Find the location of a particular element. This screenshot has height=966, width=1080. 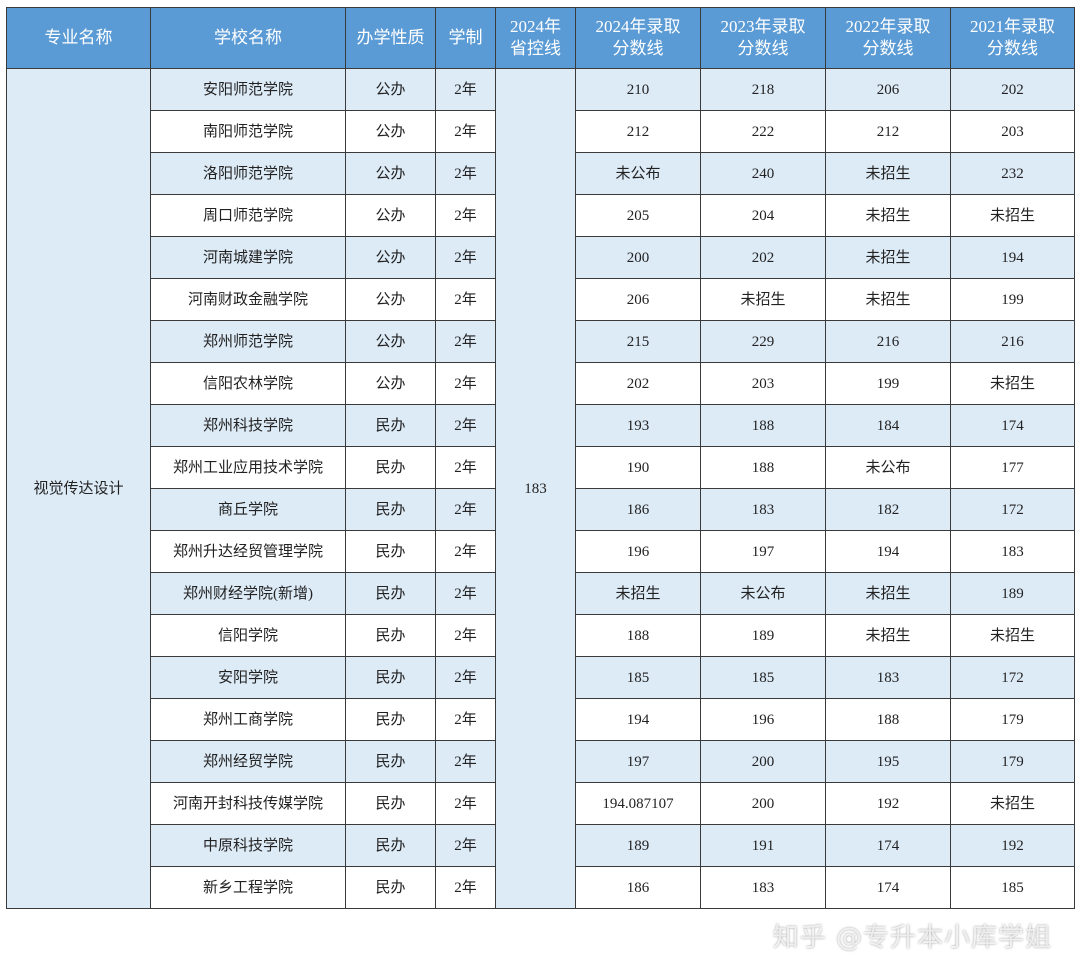

score-2022-cell: 未公布 is located at coordinates (888, 467).